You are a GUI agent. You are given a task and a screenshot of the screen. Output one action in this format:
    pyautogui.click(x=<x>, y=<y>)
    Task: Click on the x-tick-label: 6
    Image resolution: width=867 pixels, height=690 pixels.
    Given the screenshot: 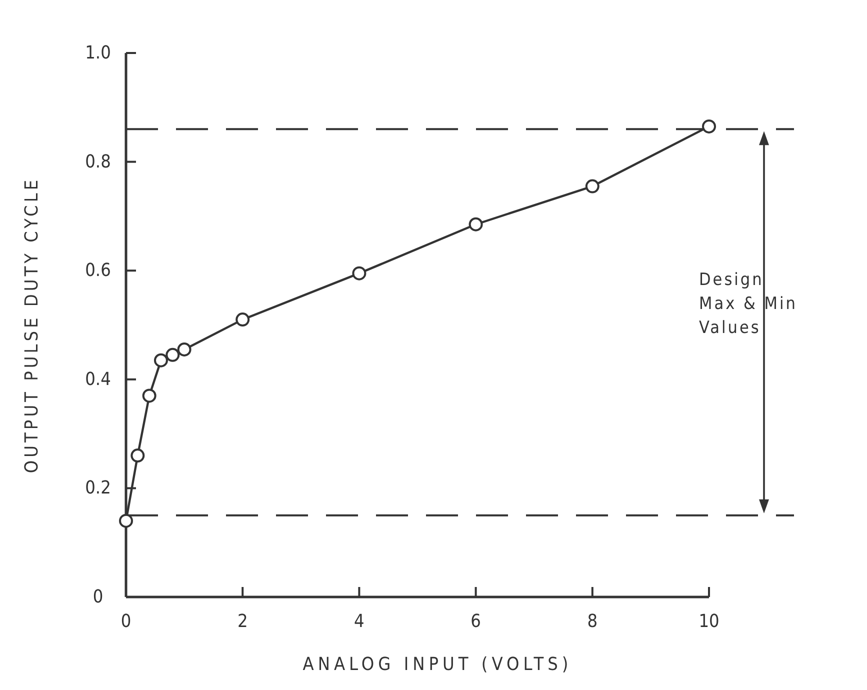 What is the action you would take?
    pyautogui.click(x=475, y=621)
    